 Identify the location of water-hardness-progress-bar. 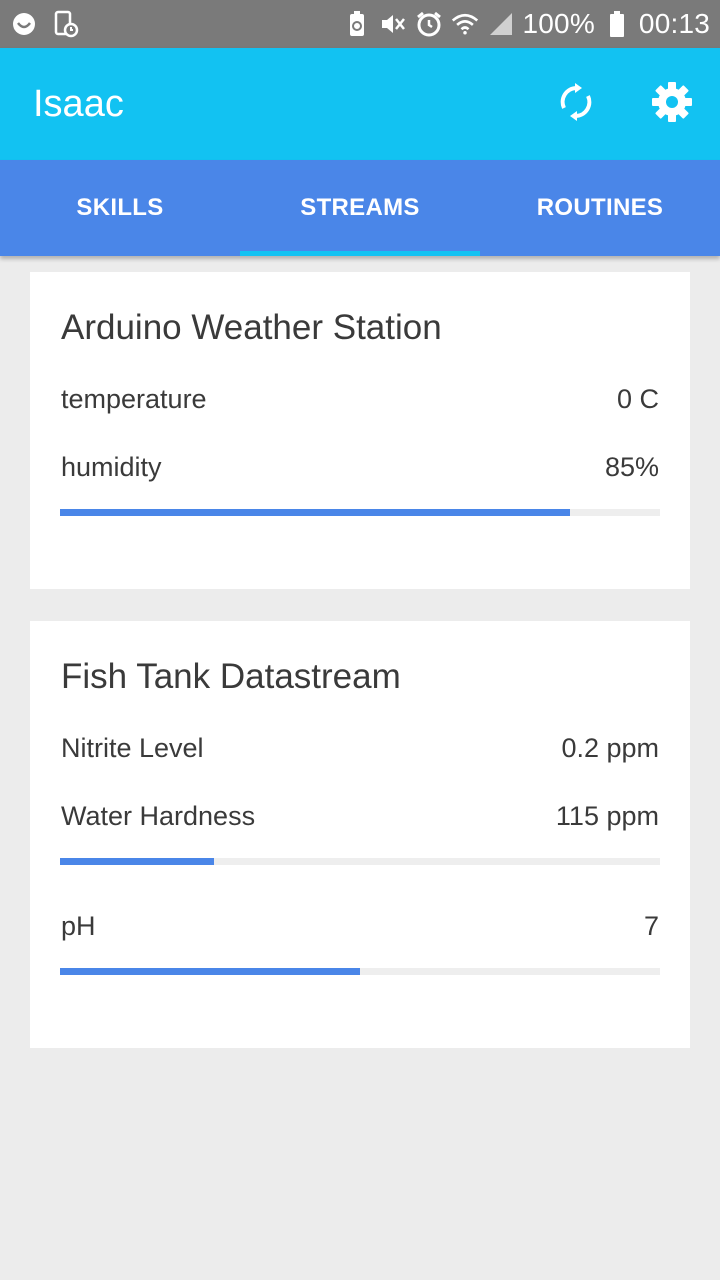
(360, 861).